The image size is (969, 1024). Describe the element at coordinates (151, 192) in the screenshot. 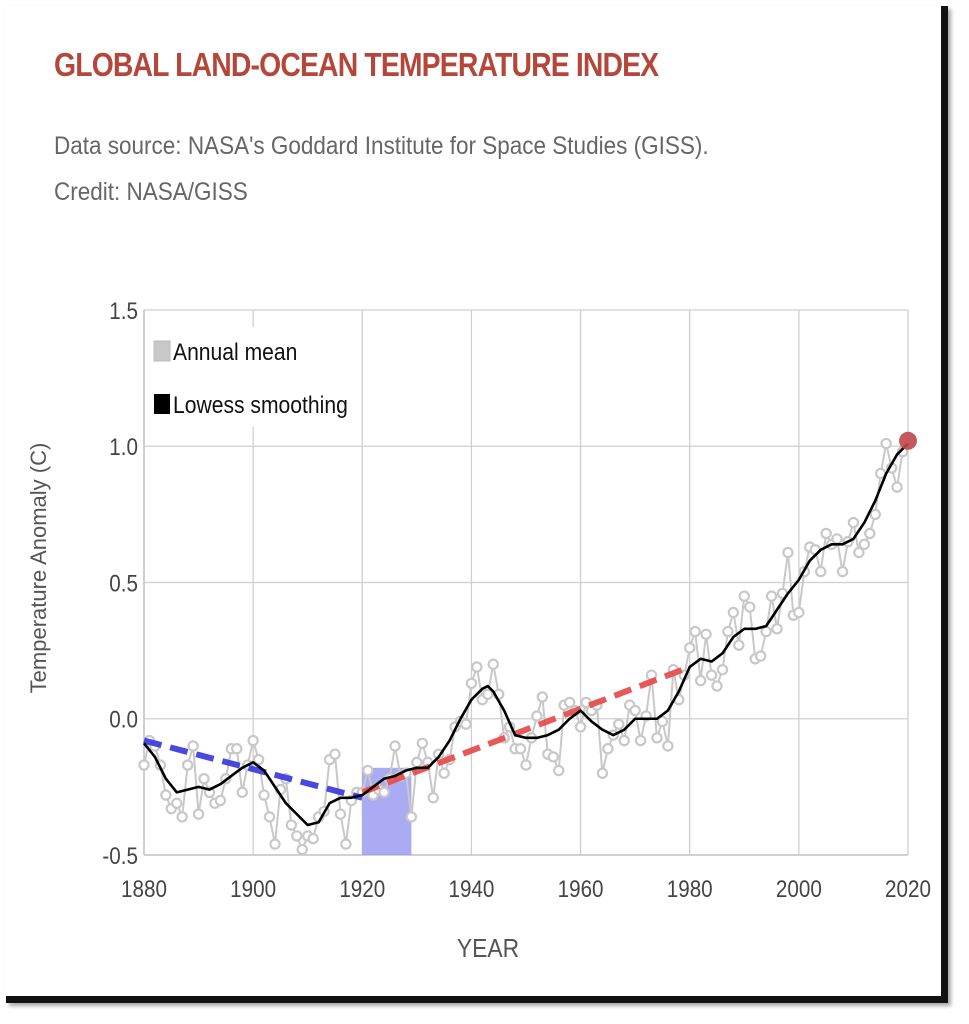

I see `credit-text: Credit: NASA/GISS` at that location.